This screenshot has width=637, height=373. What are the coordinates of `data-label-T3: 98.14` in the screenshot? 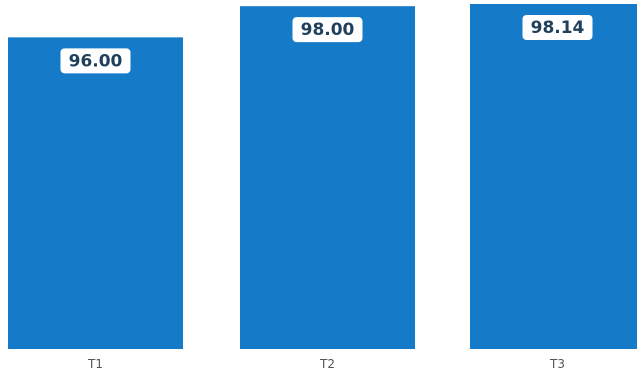 It's located at (557, 27).